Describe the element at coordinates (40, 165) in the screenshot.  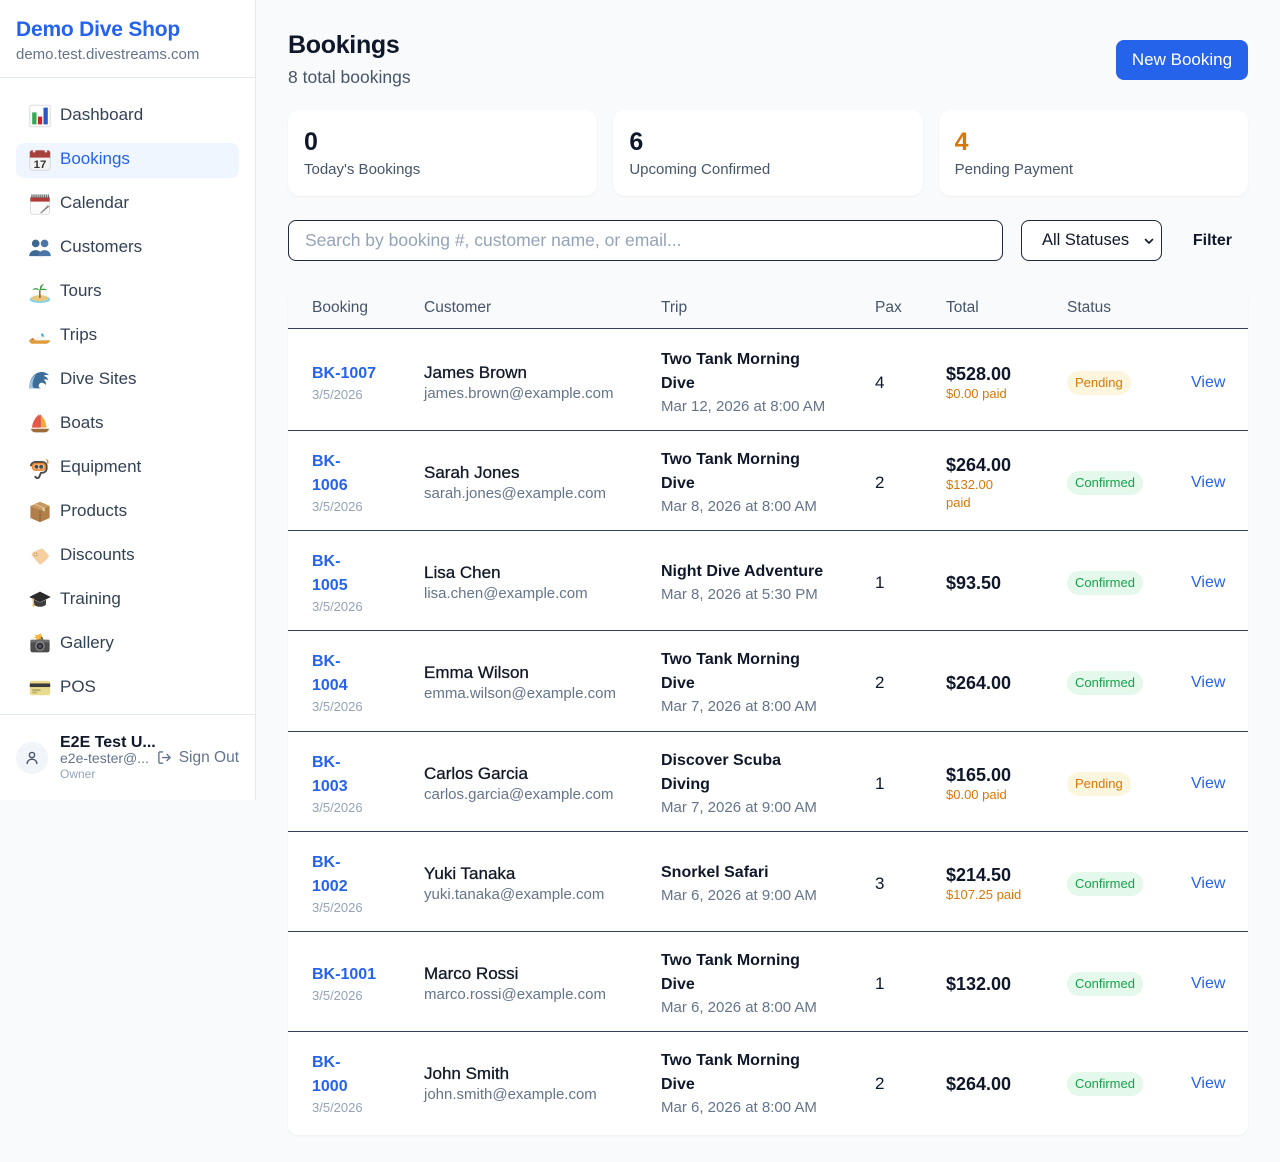
I see `svg-text: 17` at that location.